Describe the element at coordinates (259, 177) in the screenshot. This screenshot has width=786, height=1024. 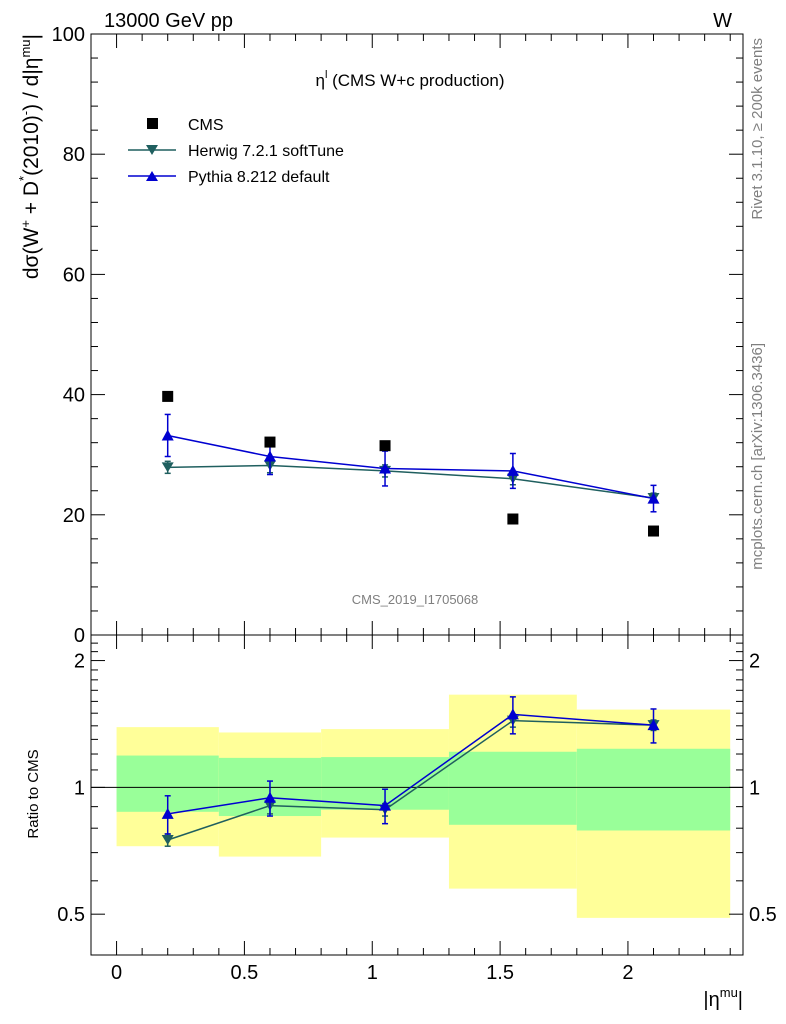
I see `legend-pythia-label: Pythia 8.212 default` at that location.